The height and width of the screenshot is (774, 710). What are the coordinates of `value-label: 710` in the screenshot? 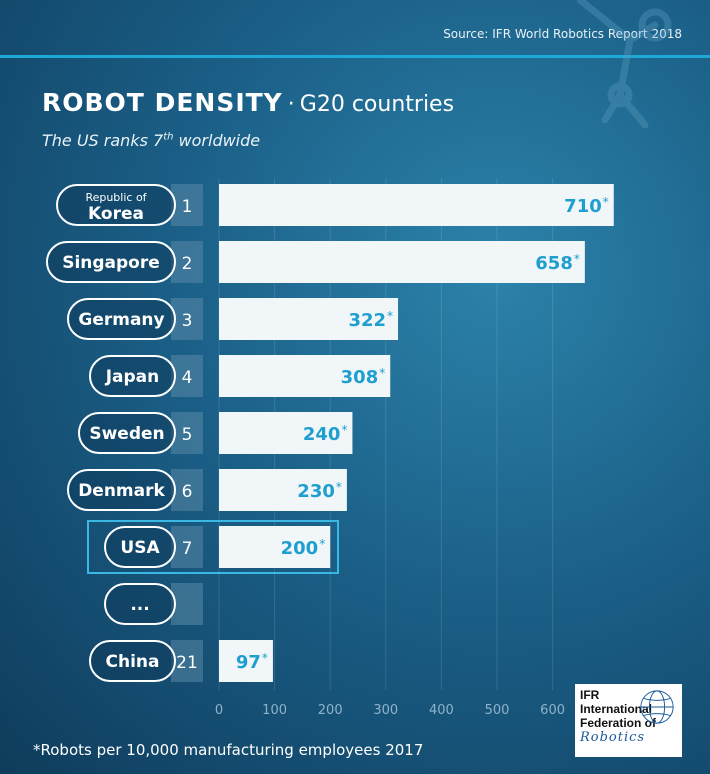 It's located at (583, 206).